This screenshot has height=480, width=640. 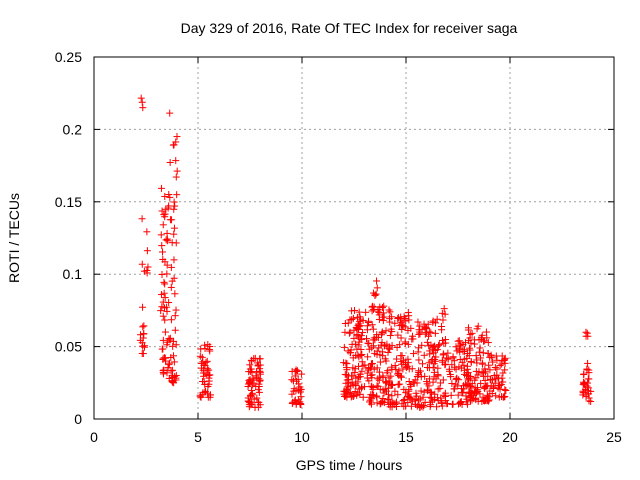 What do you see at coordinates (94, 437) in the screenshot?
I see `x-tick-label: 0` at bounding box center [94, 437].